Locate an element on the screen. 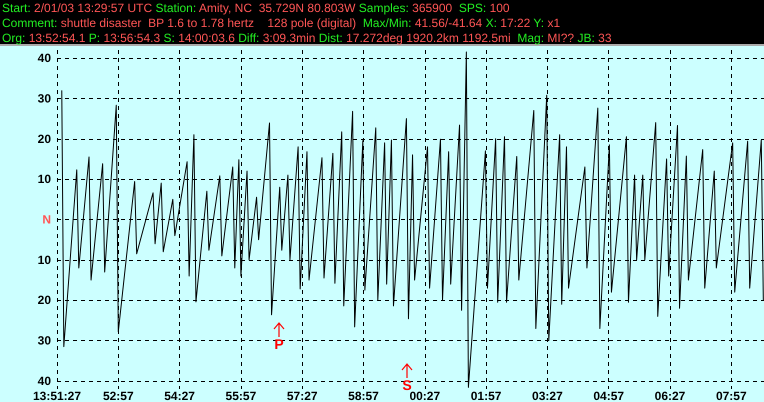 The image size is (764, 402). x-tick-label: 52:57 is located at coordinates (118, 395).